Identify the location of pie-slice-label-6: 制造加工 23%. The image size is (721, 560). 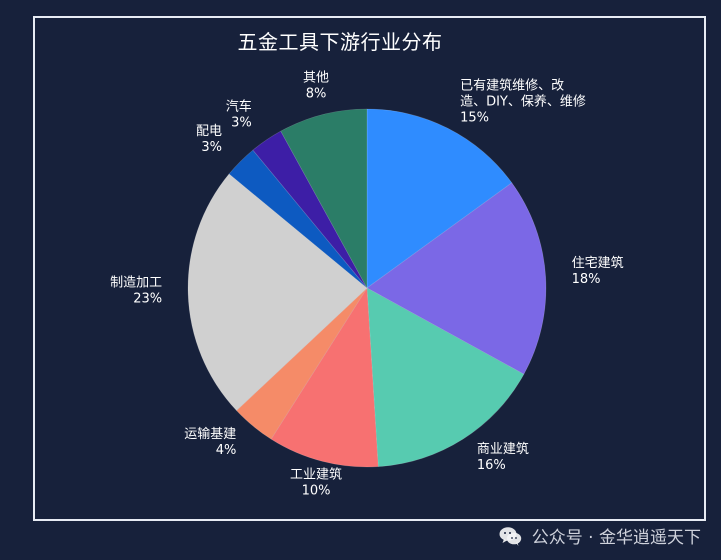
(136, 290).